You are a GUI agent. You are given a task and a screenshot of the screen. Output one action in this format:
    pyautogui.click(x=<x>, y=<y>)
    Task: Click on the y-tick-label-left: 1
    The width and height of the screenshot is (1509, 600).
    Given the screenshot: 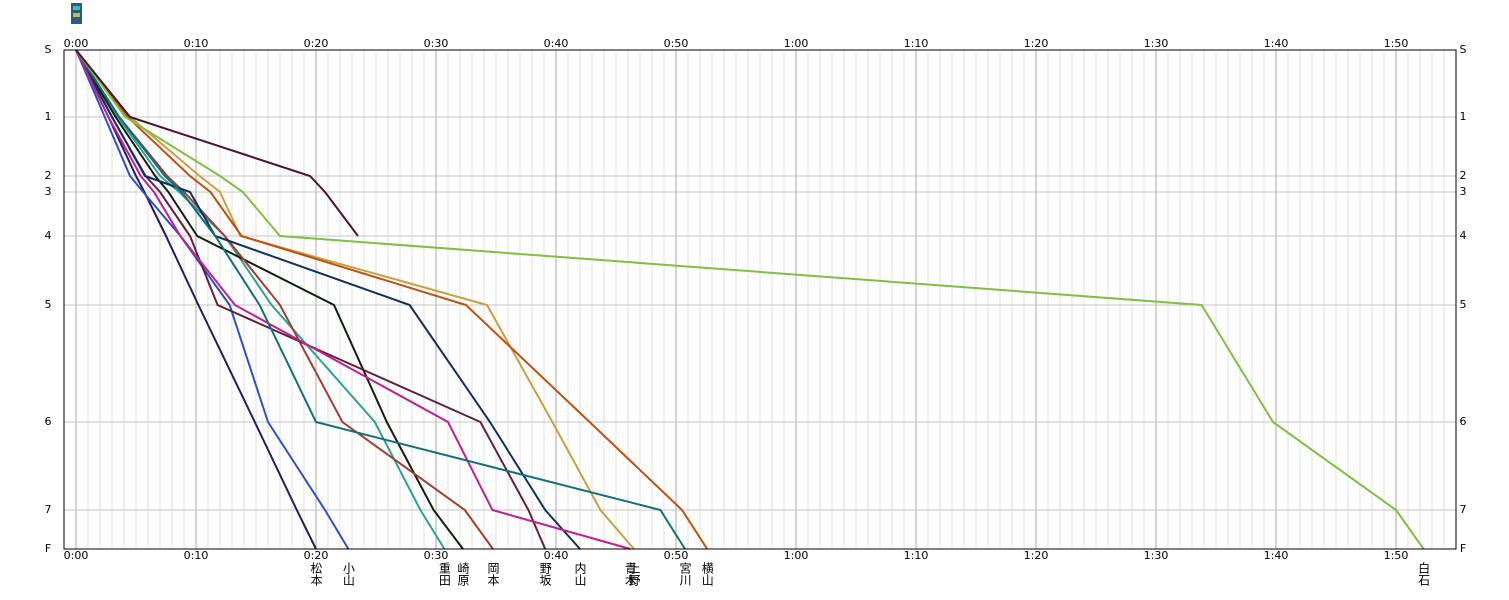 What is the action you would take?
    pyautogui.click(x=48, y=116)
    